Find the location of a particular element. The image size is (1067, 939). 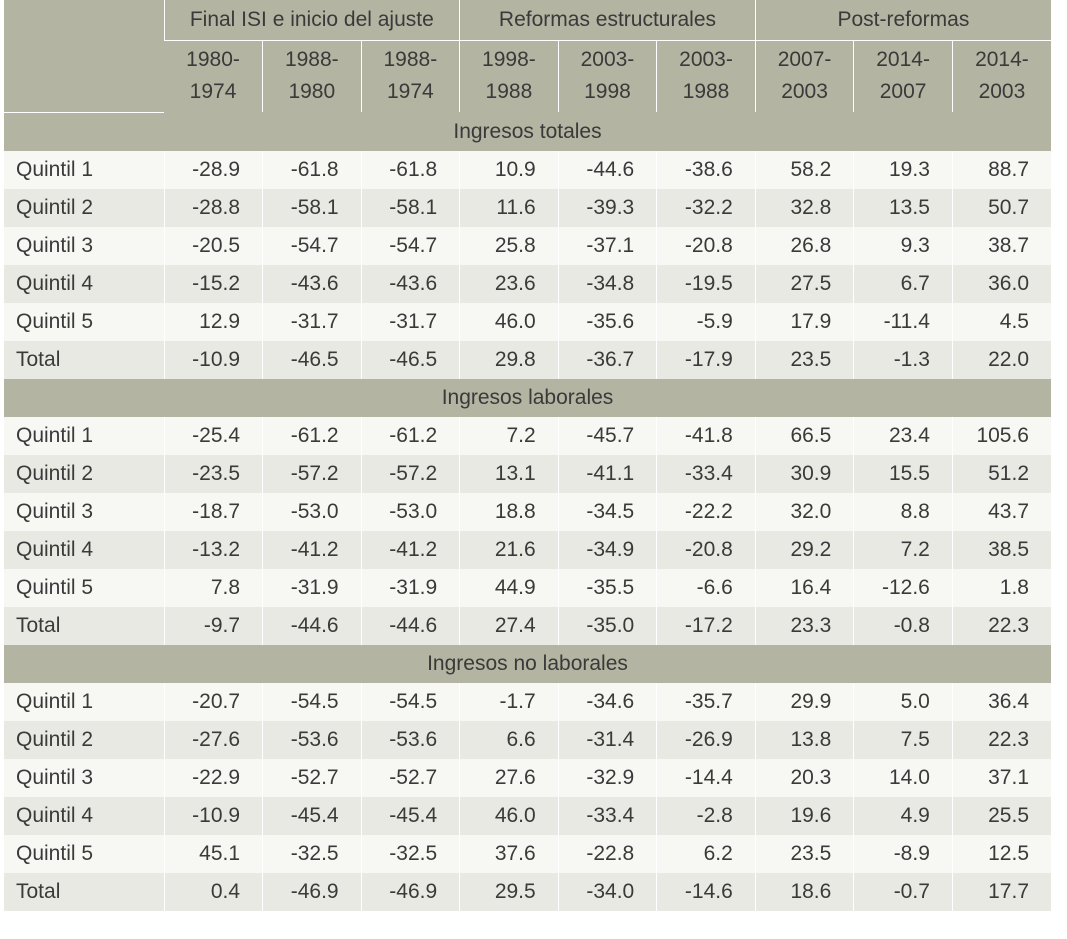

value-cell: 37.1 is located at coordinates (1001, 777).